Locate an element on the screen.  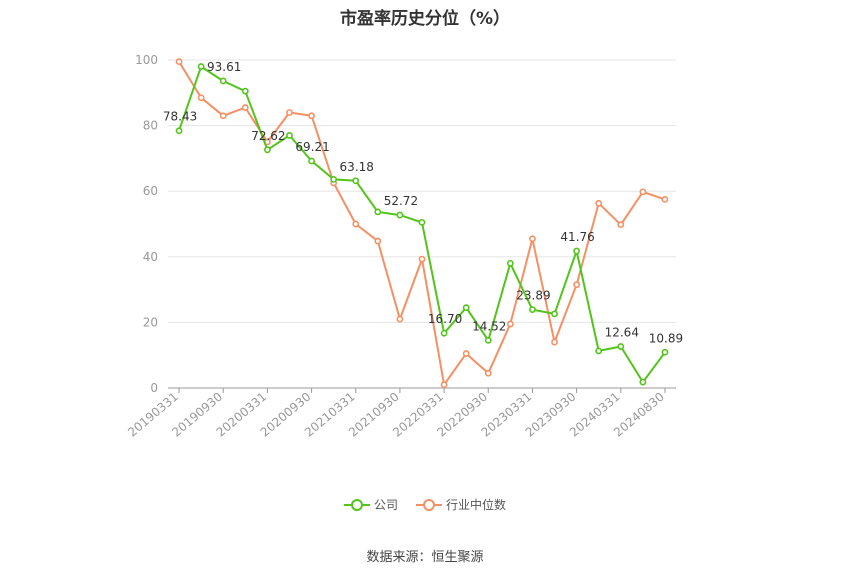
legend-item-industry-median: 行业中位数 is located at coordinates (461, 504).